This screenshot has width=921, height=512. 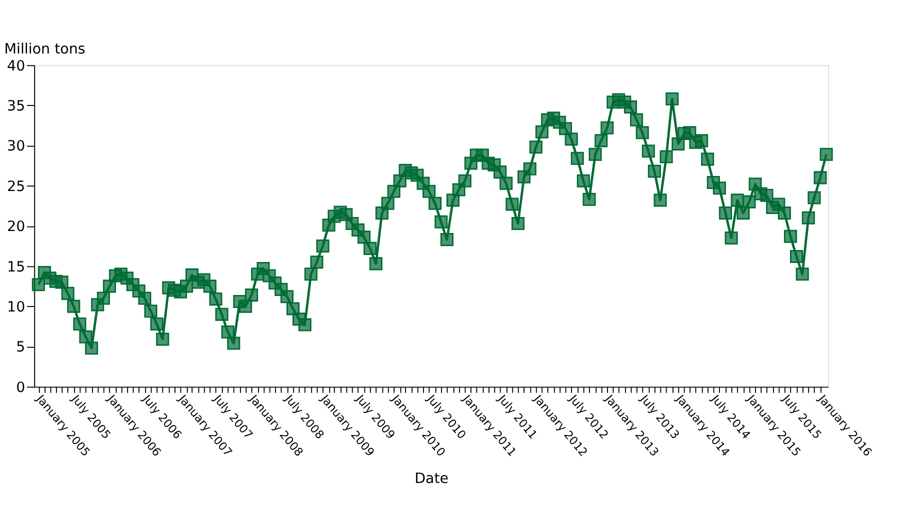 I want to click on y-tick-label: 5, so click(x=21, y=348).